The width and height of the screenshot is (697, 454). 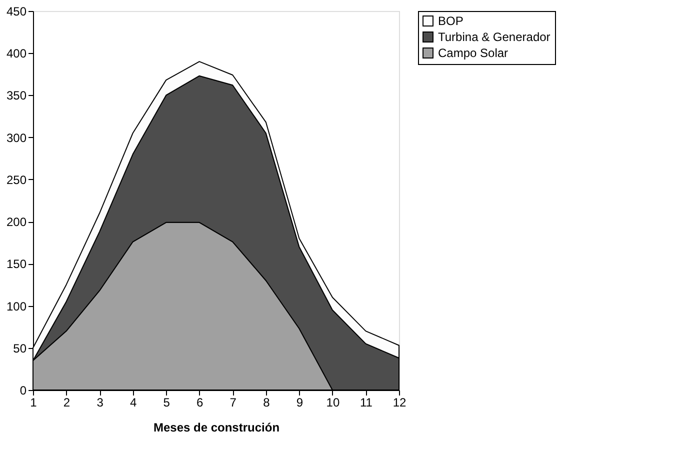 I want to click on x-tick-label: 4, so click(x=133, y=403).